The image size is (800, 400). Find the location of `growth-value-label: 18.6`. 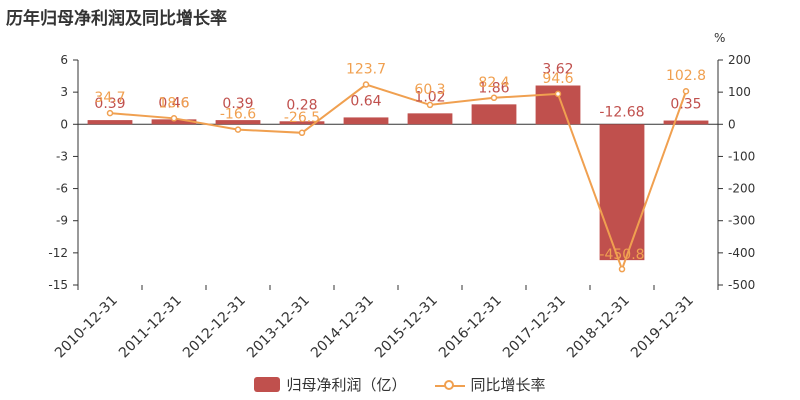

growth-value-label: 18.6 is located at coordinates (173, 103).